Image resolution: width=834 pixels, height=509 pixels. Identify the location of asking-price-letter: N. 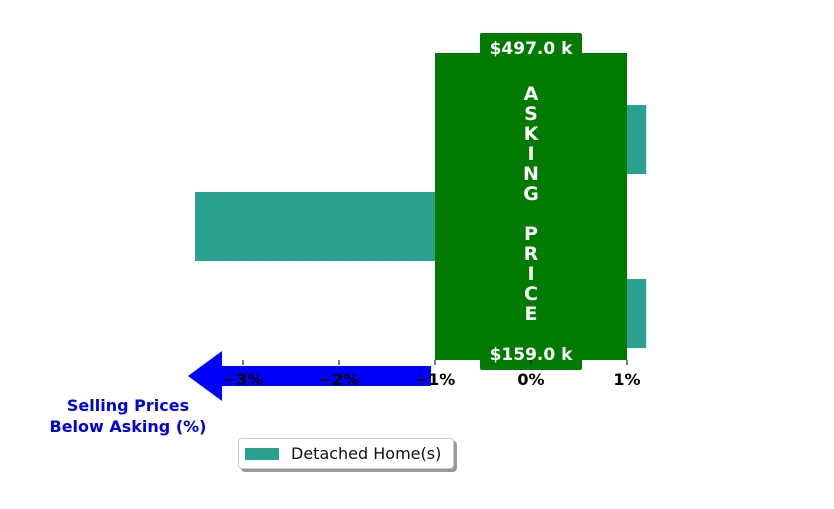
(531, 174).